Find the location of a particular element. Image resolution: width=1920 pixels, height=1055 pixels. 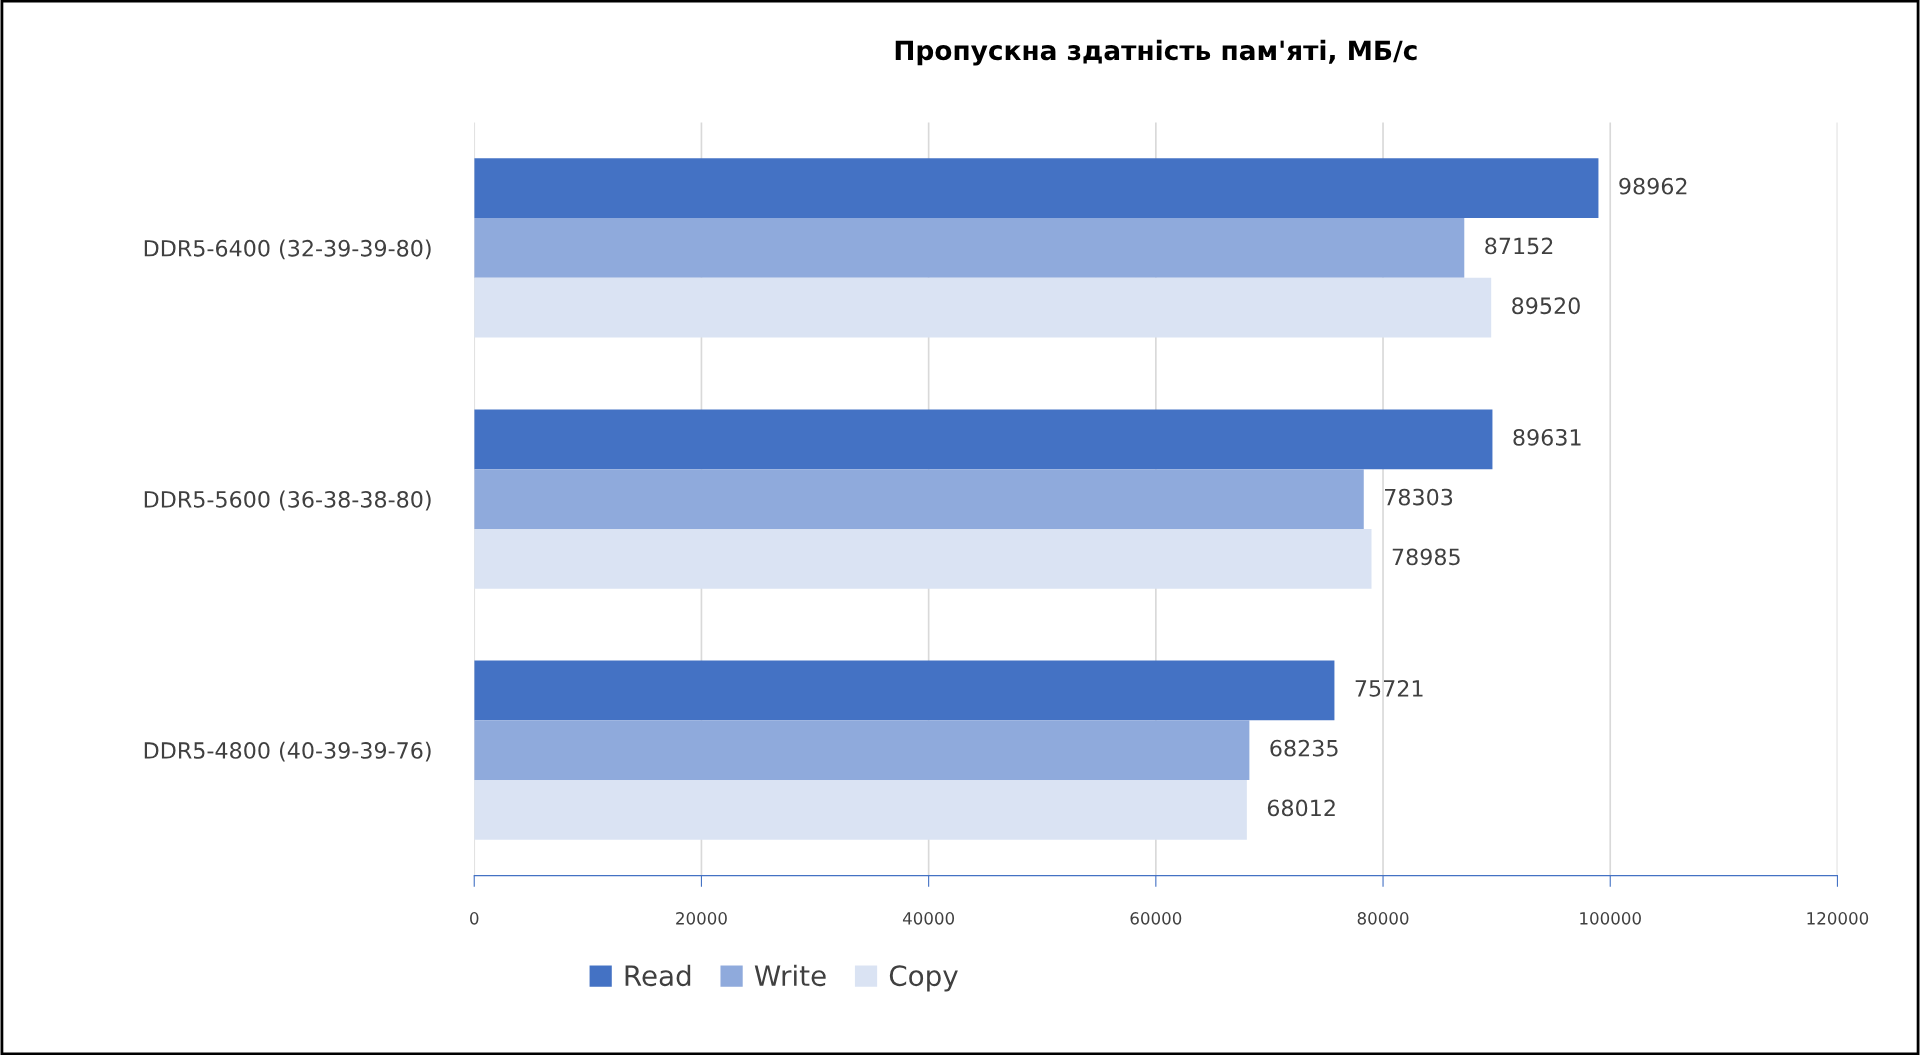

data-label: 78985 is located at coordinates (1426, 557).